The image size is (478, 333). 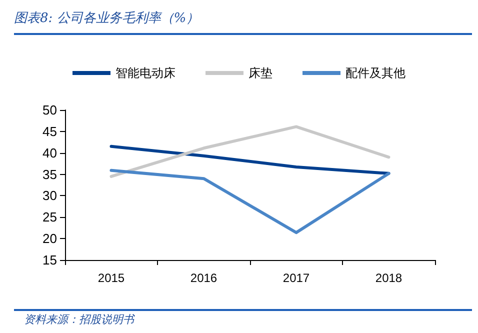 I want to click on y-tick-label: 15, so click(x=49, y=260).